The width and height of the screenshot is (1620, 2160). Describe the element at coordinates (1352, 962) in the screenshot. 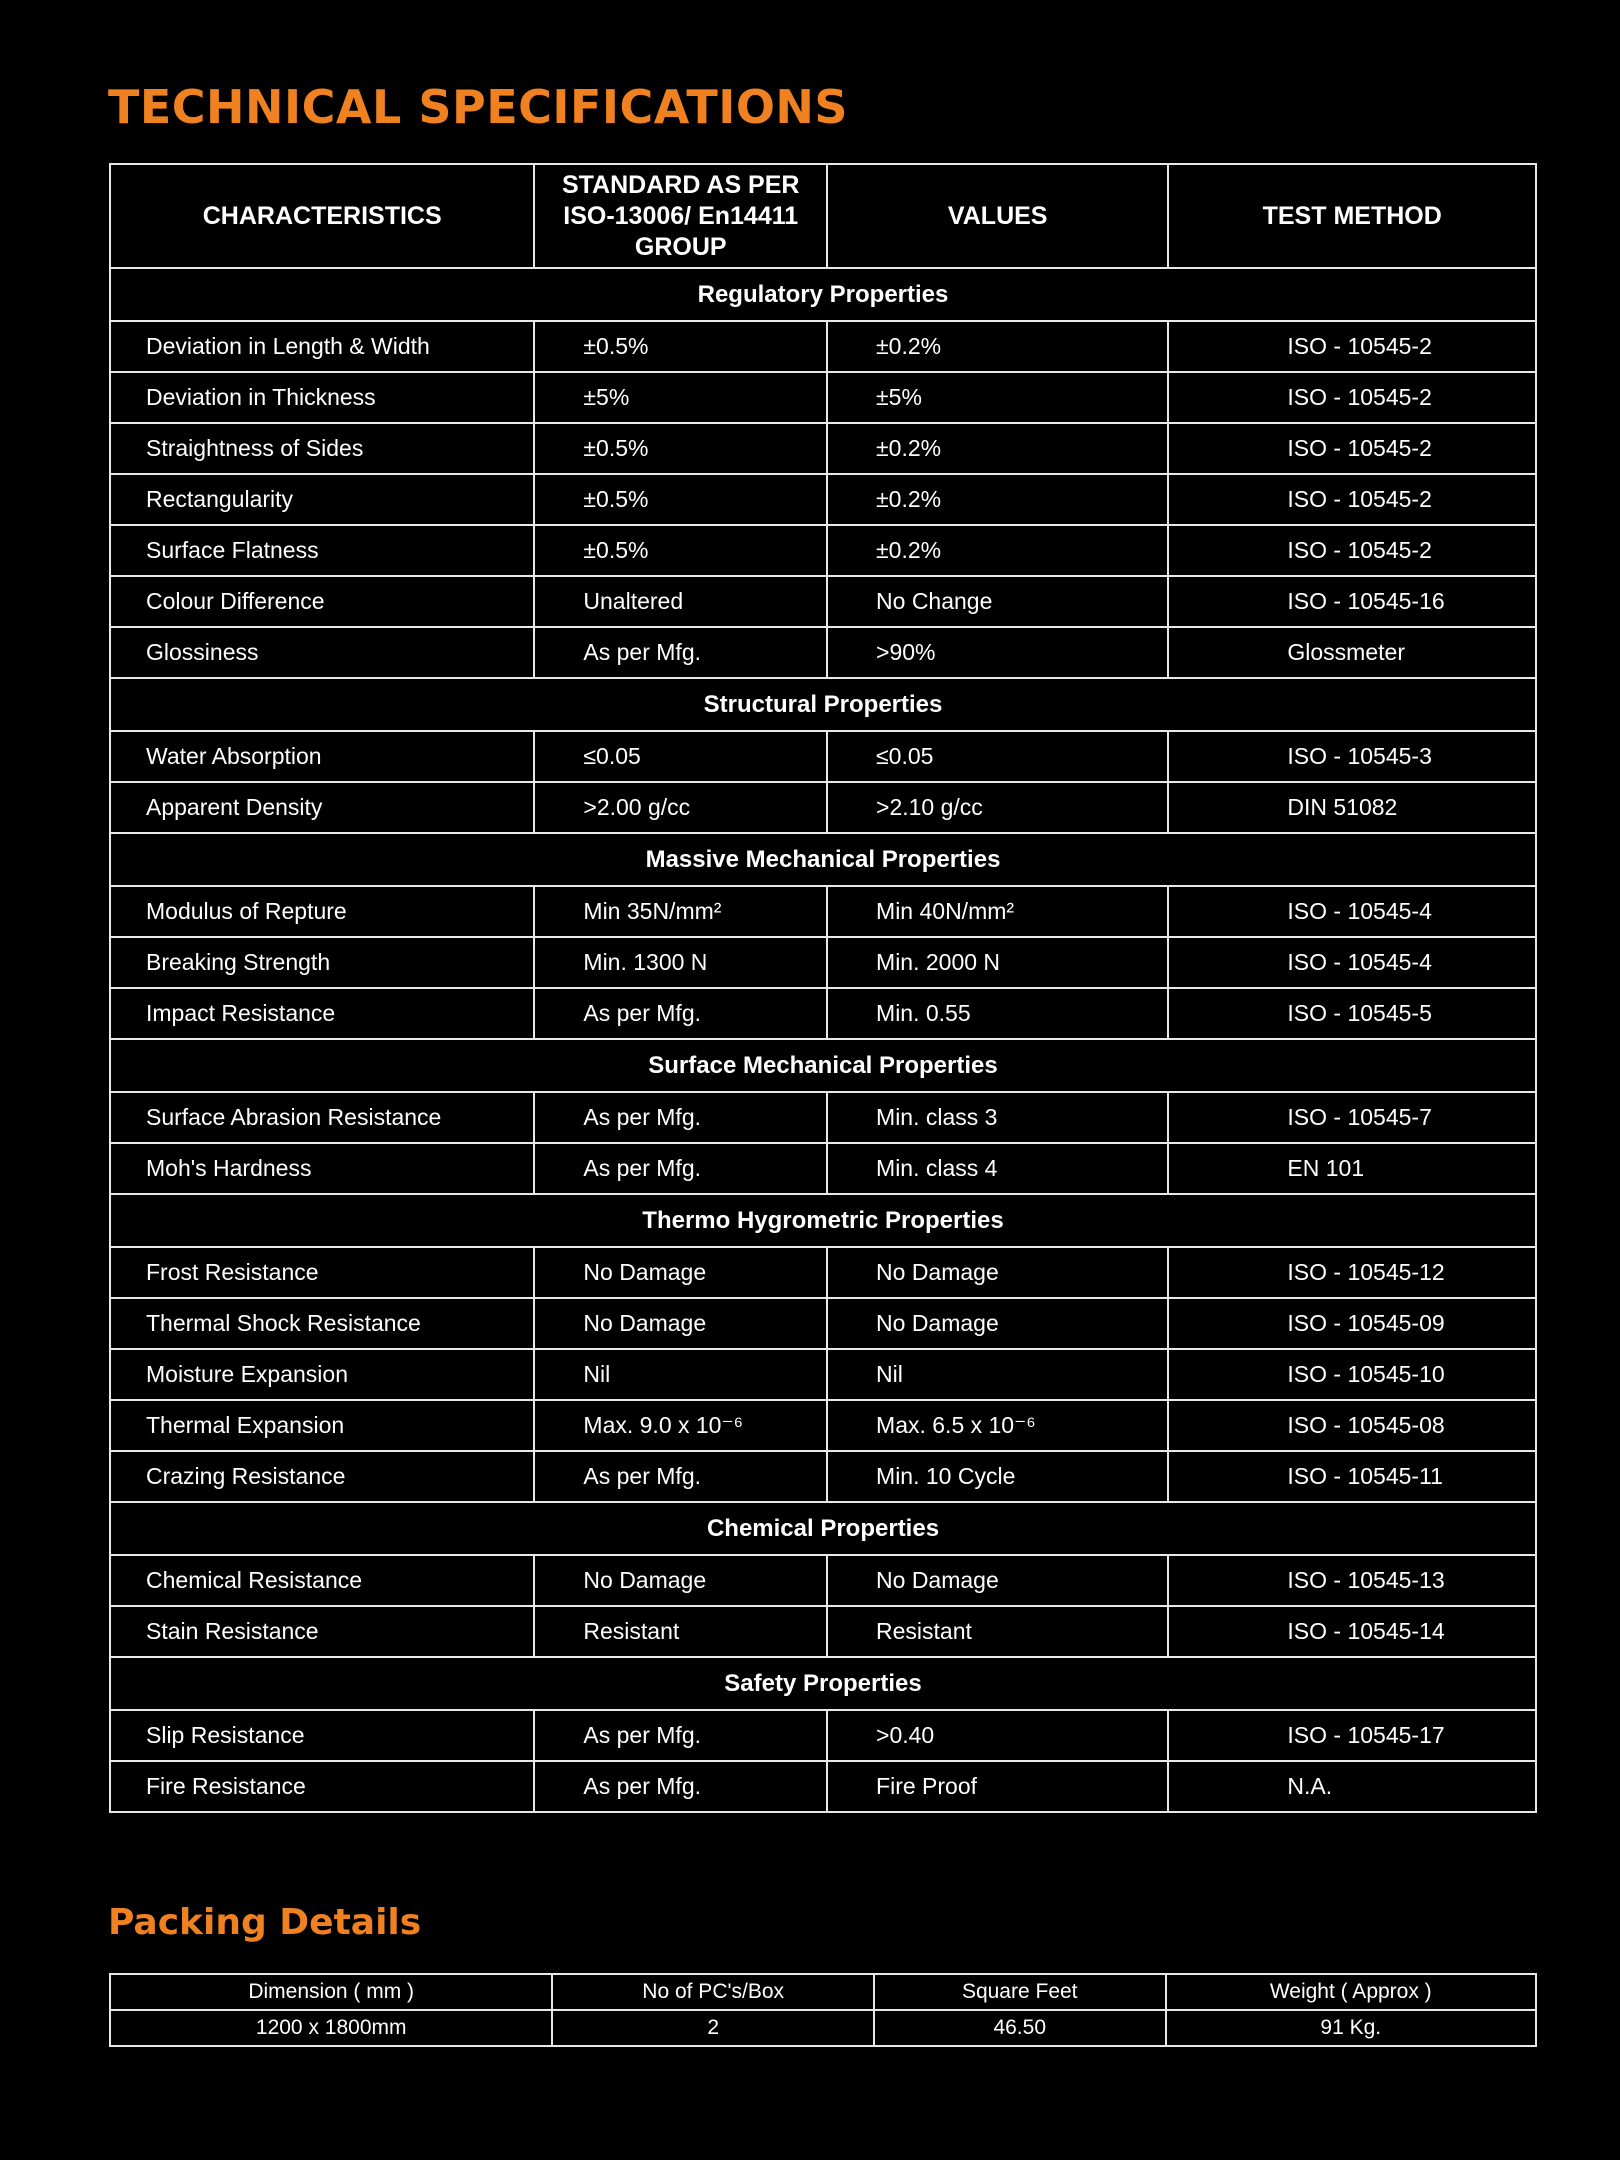

I see `test-method-cell: ISO - 10545-4` at that location.